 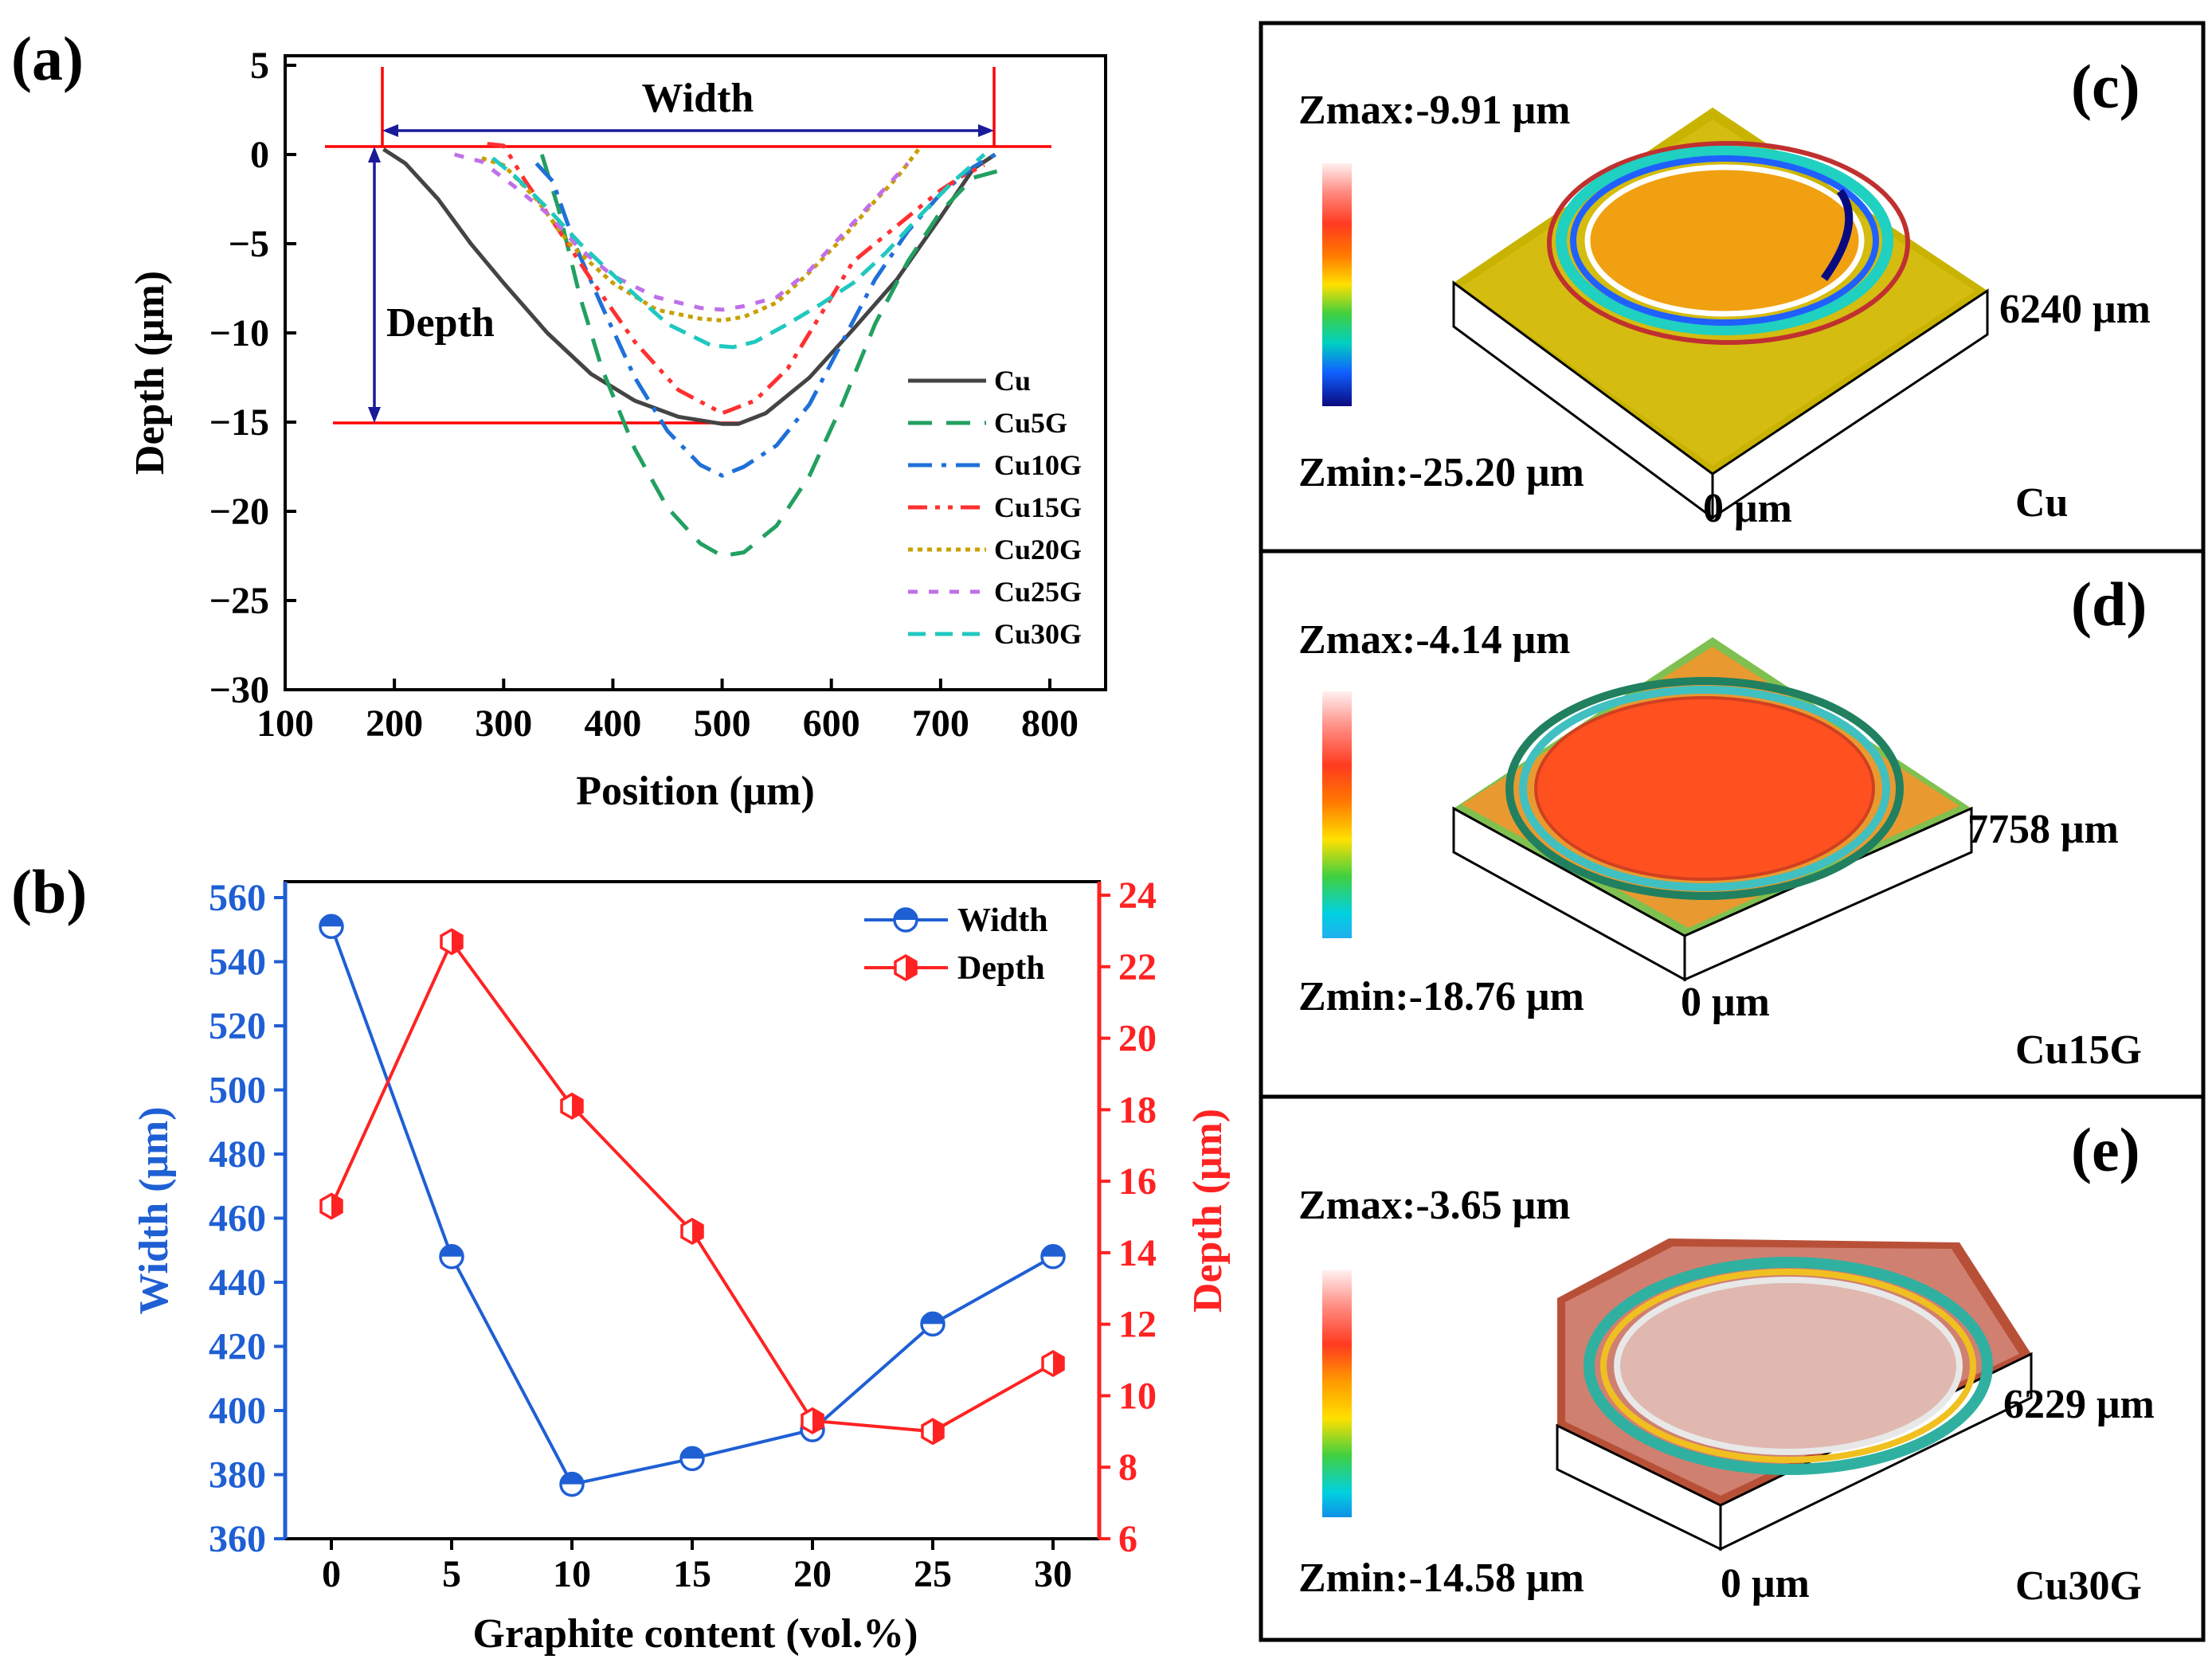 I want to click on x-tick-label-b: 10, so click(x=572, y=1574).